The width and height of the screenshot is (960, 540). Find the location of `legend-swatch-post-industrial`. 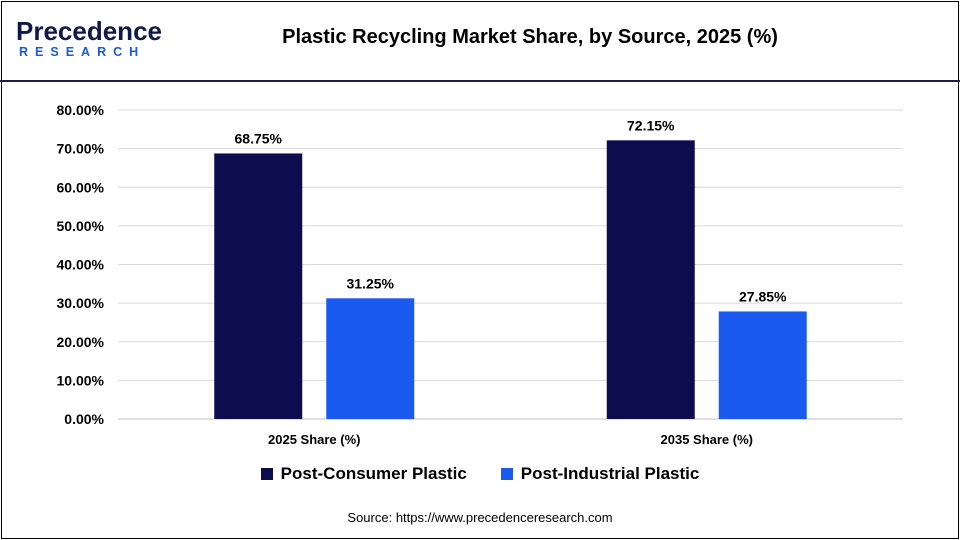

legend-swatch-post-industrial is located at coordinates (506, 474).